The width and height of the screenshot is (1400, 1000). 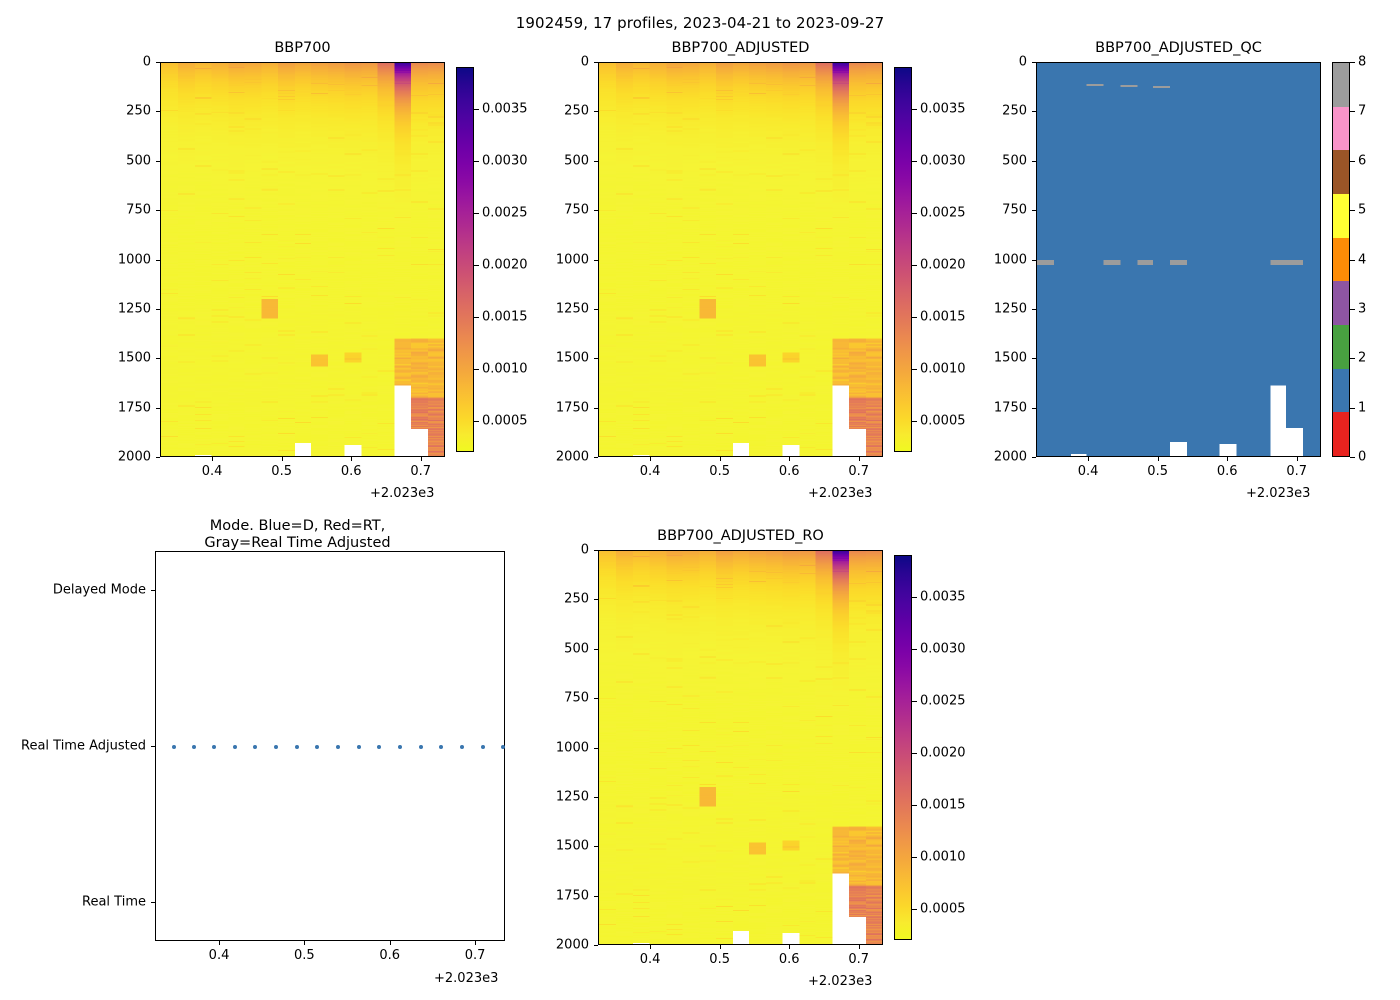 I want to click on colorbar-bbp700-adjusted-qc, so click(x=1341, y=259).